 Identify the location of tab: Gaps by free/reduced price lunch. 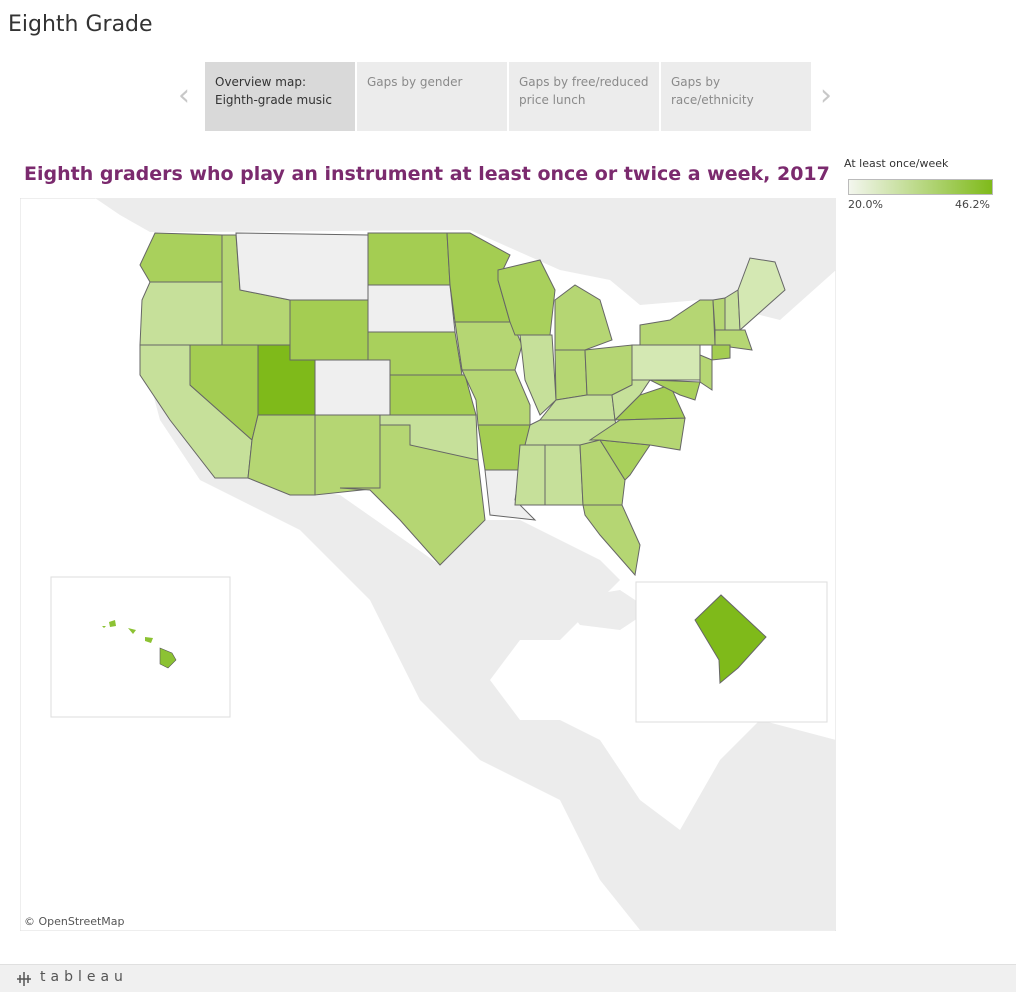
(584, 96).